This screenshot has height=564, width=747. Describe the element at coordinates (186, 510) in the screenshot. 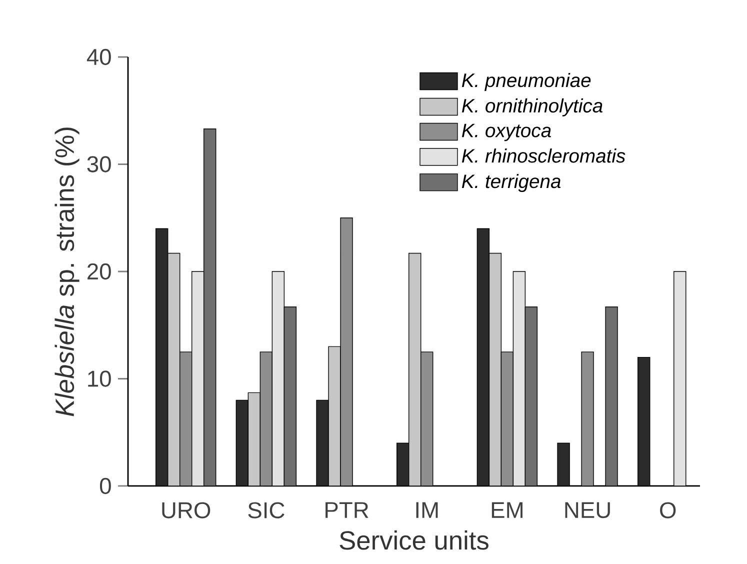

I see `x-tick-label: URO` at that location.